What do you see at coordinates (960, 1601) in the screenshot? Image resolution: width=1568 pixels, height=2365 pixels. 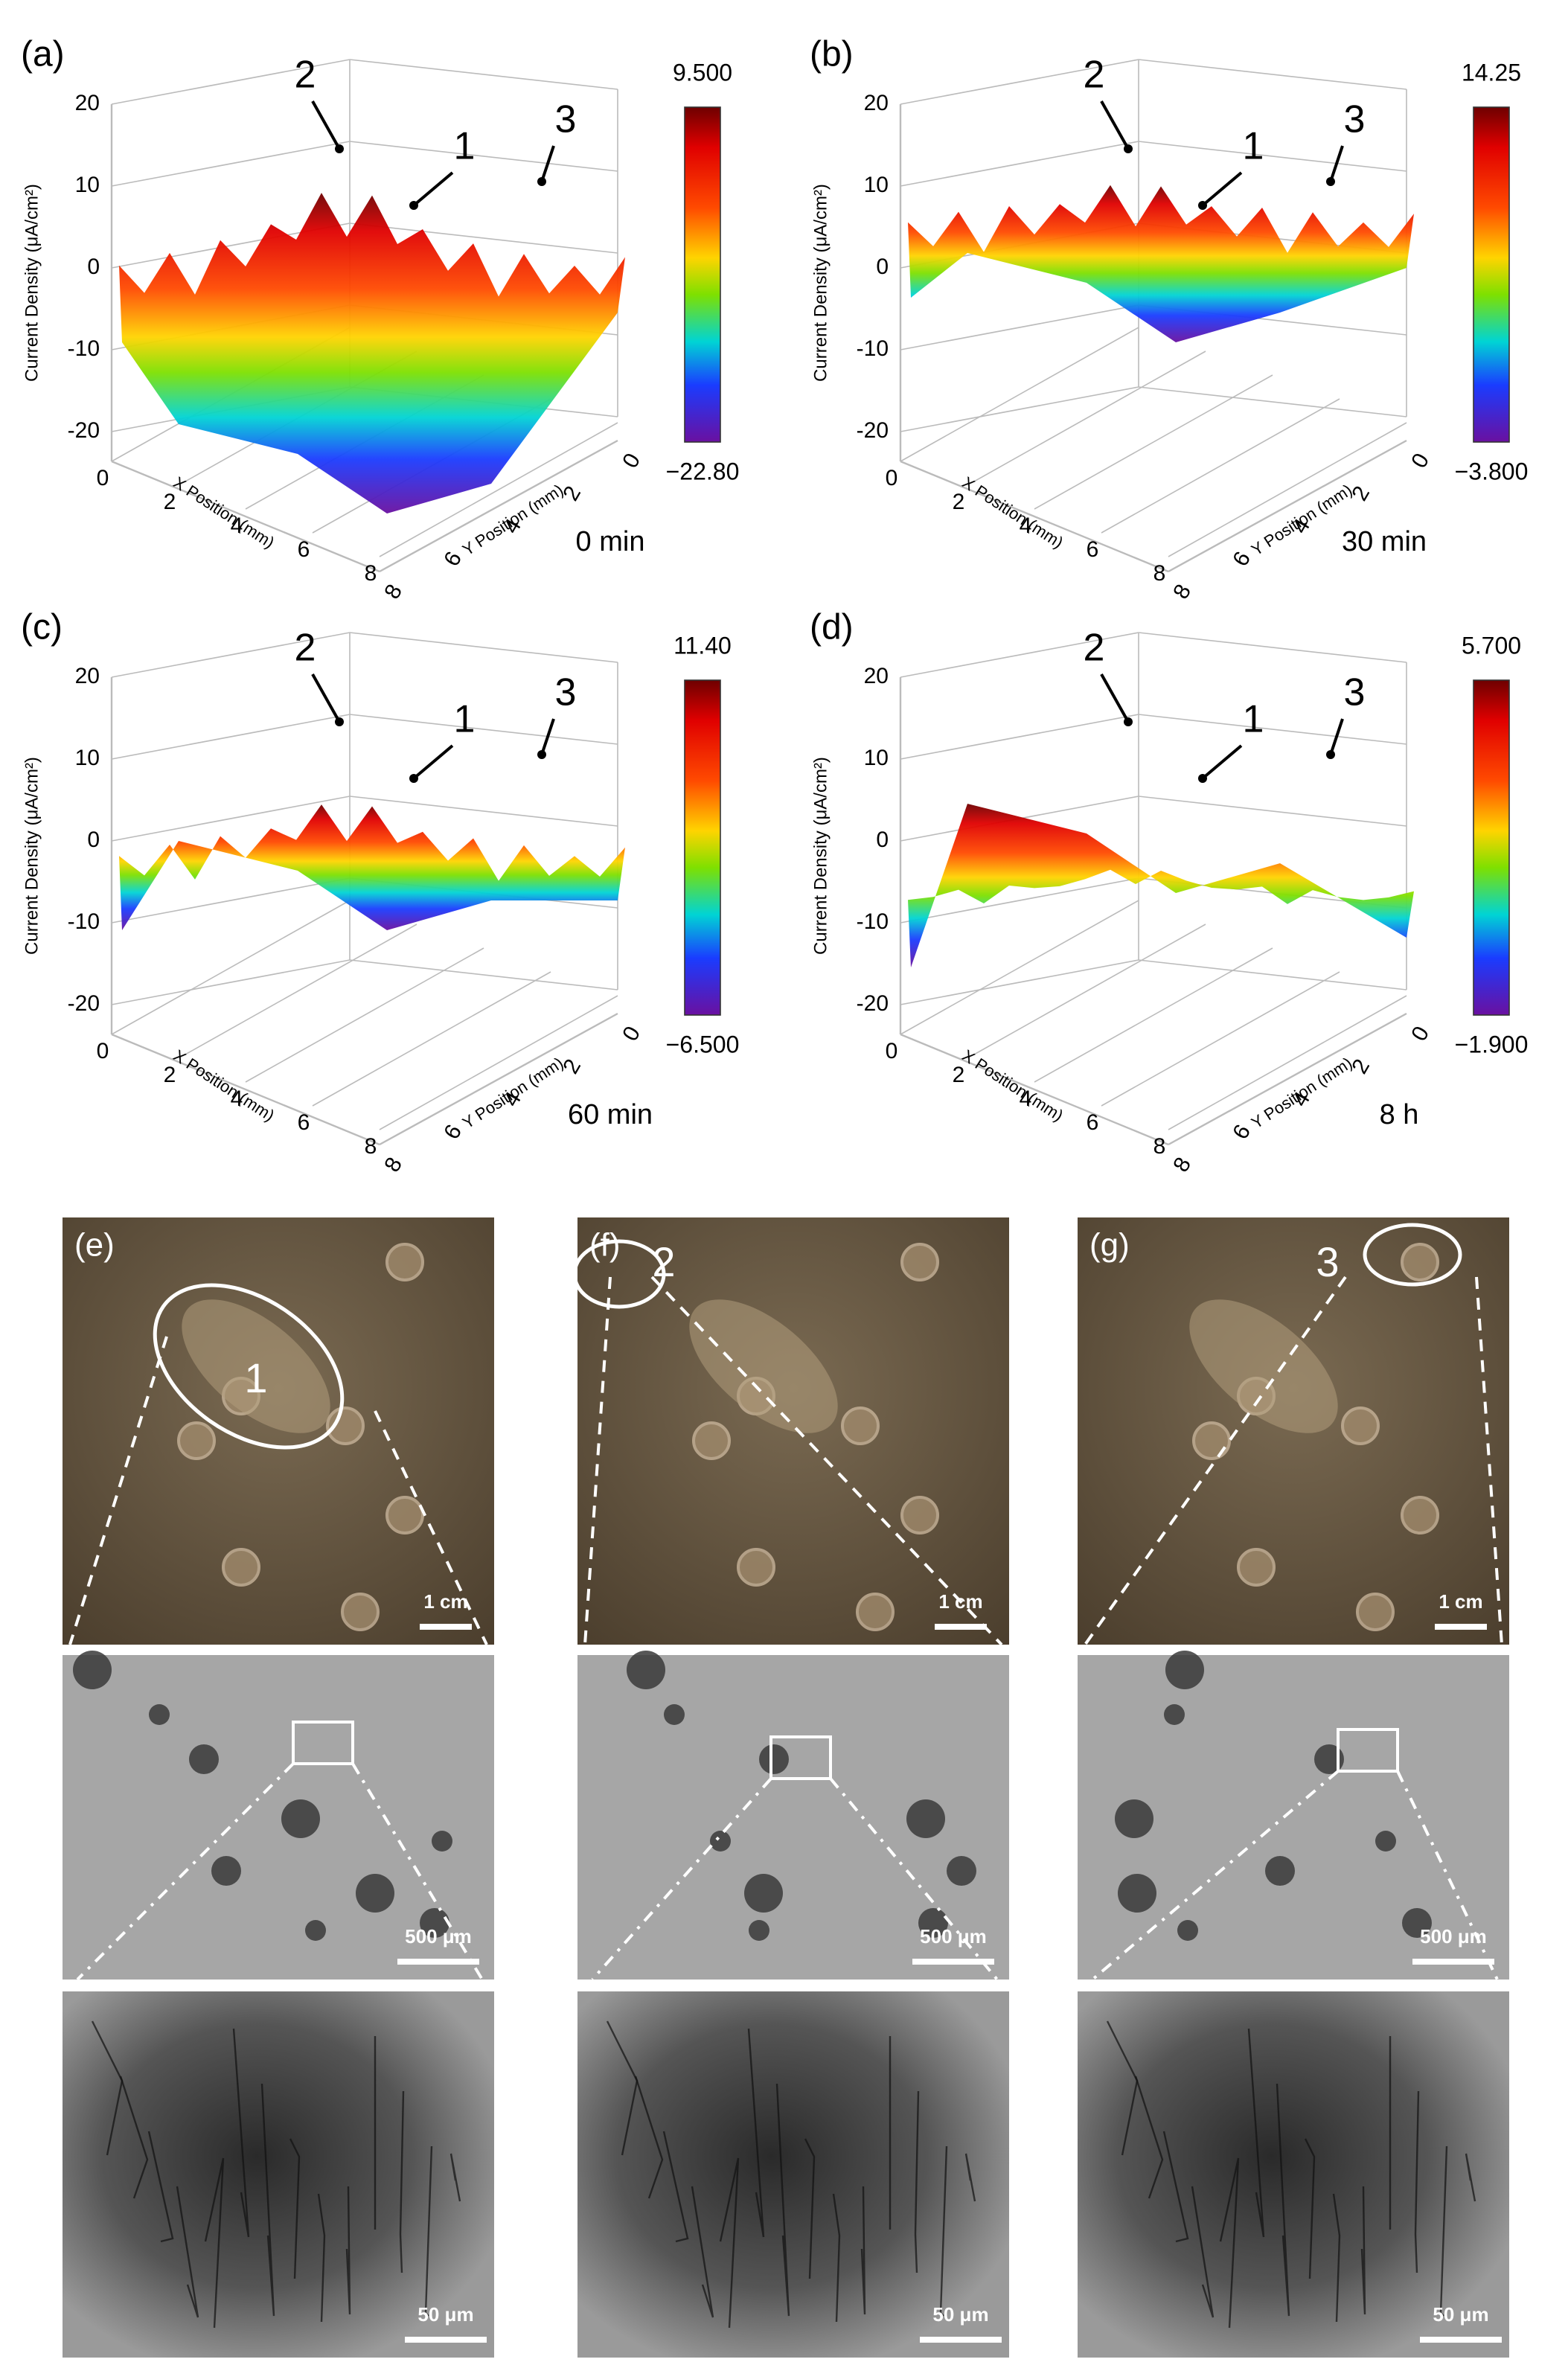 I see `scale-bar-label: 1 cm` at bounding box center [960, 1601].